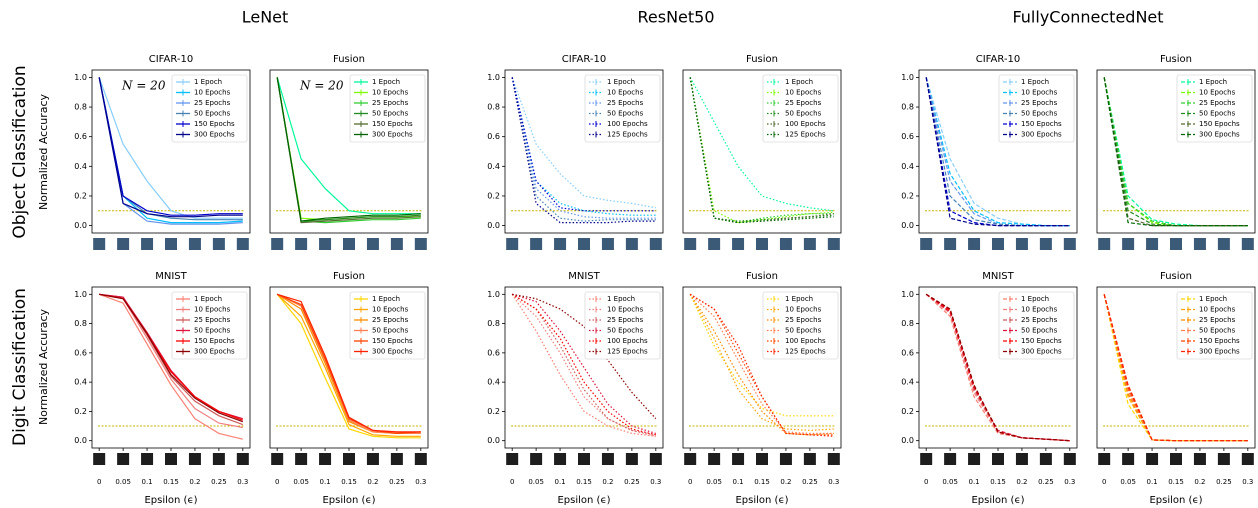  What do you see at coordinates (493, 411) in the screenshot?
I see `y-tick-label: 0.2` at bounding box center [493, 411].